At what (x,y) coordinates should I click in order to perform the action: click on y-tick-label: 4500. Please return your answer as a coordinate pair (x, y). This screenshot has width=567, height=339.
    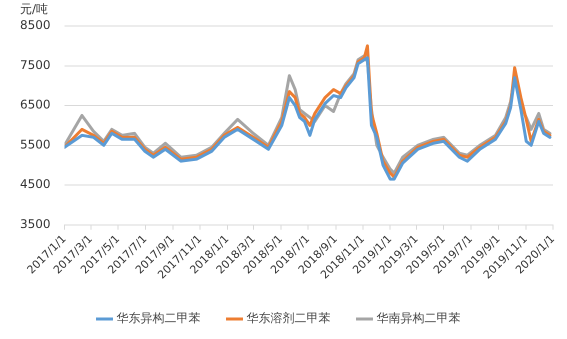
    Looking at the image, I should click on (35, 184).